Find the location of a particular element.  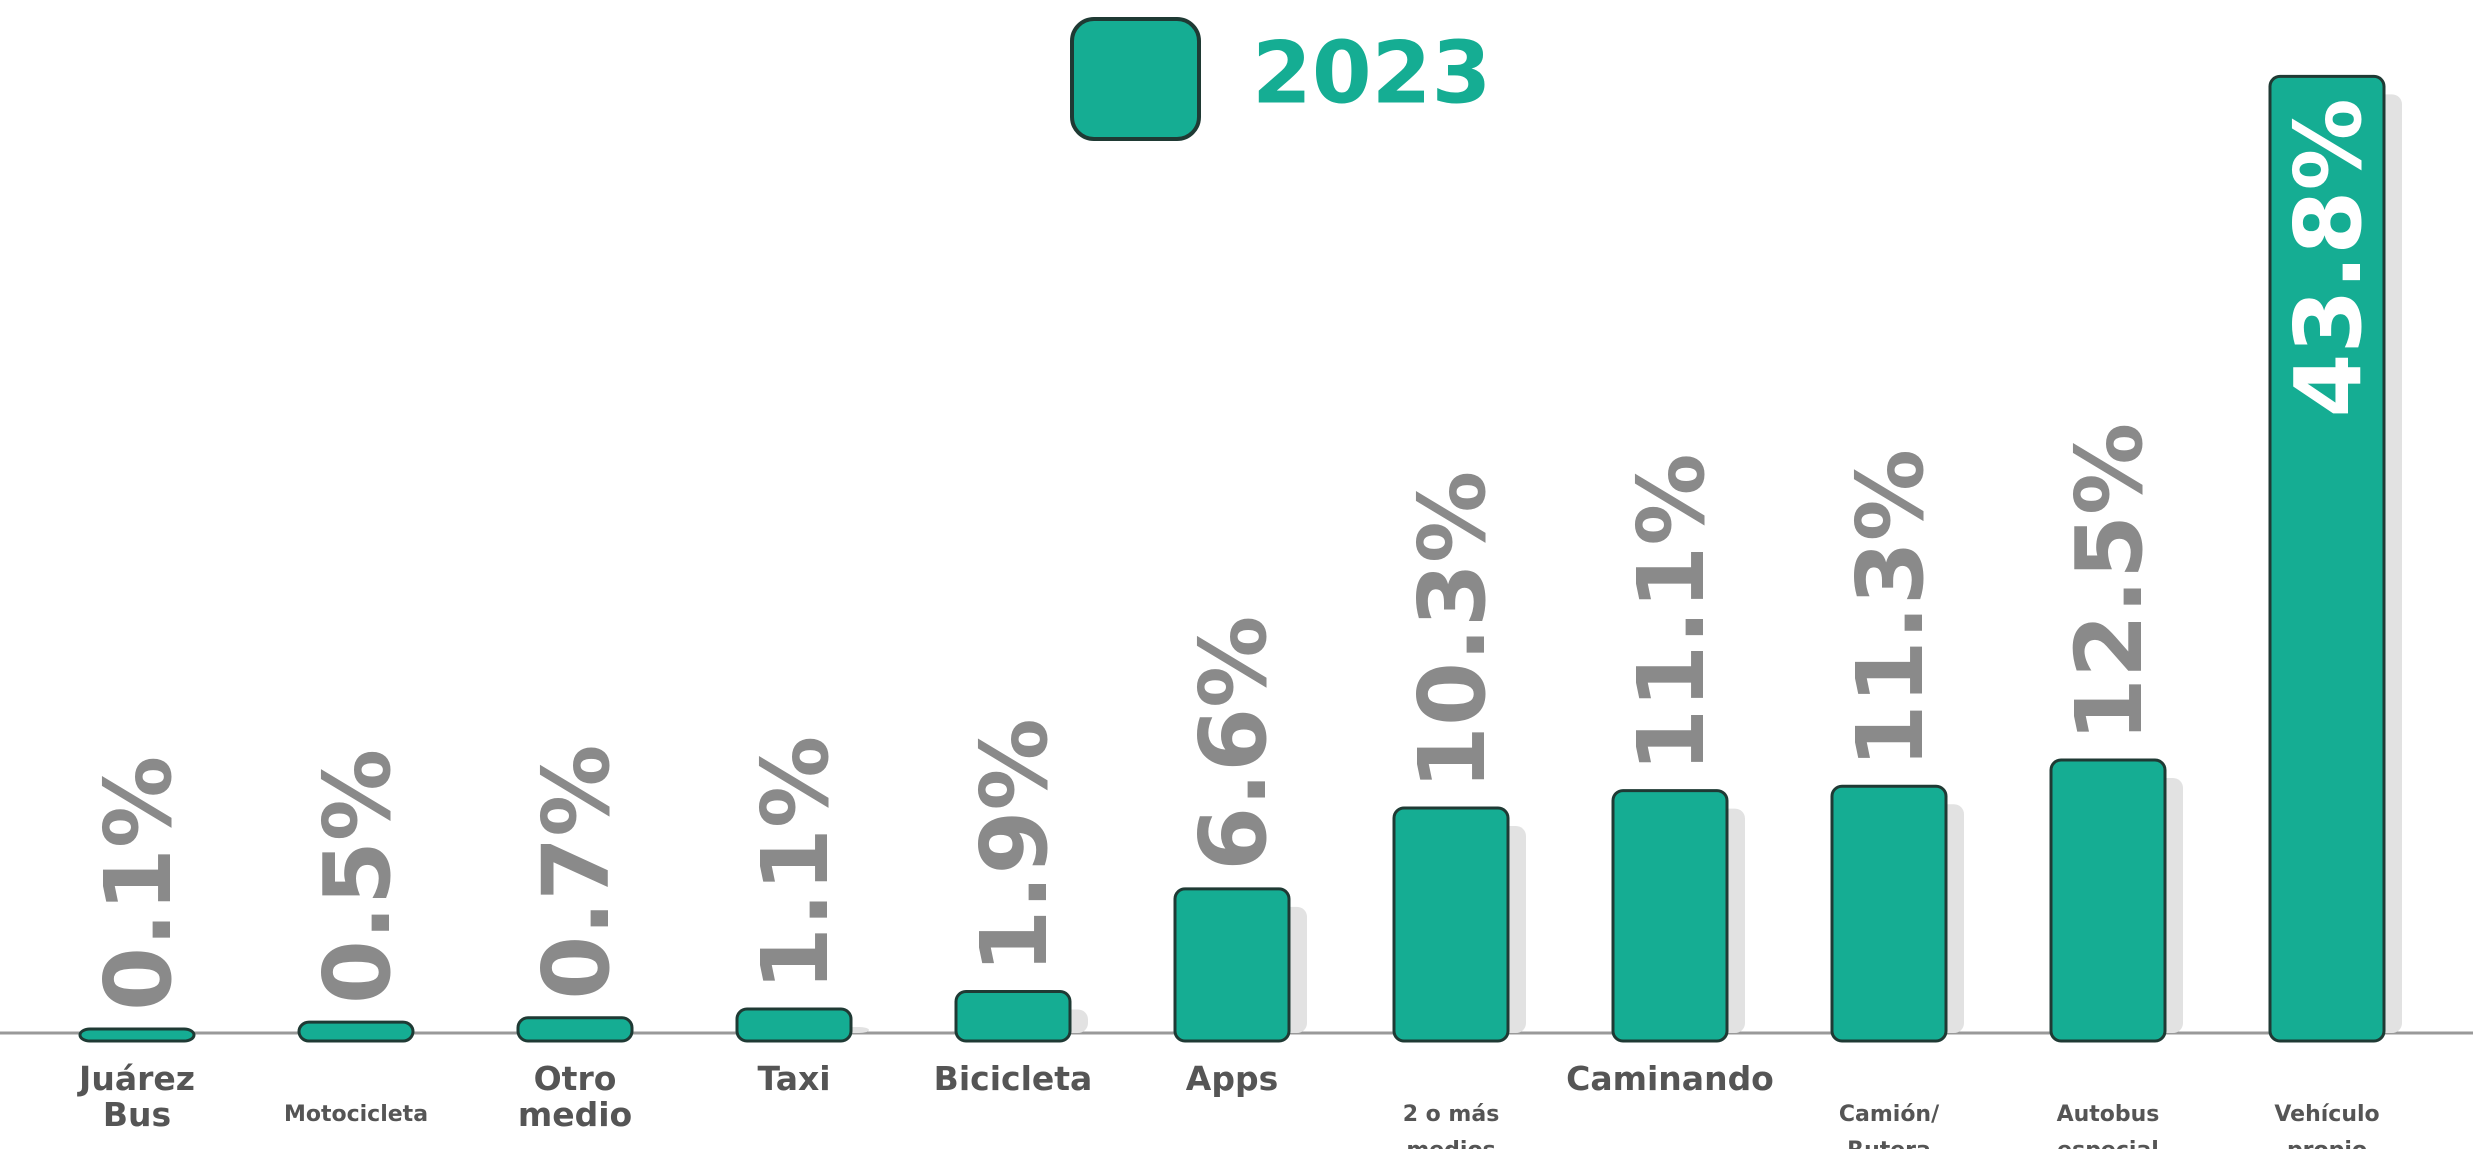

x-tick-label: Taxi is located at coordinates (794, 1078).